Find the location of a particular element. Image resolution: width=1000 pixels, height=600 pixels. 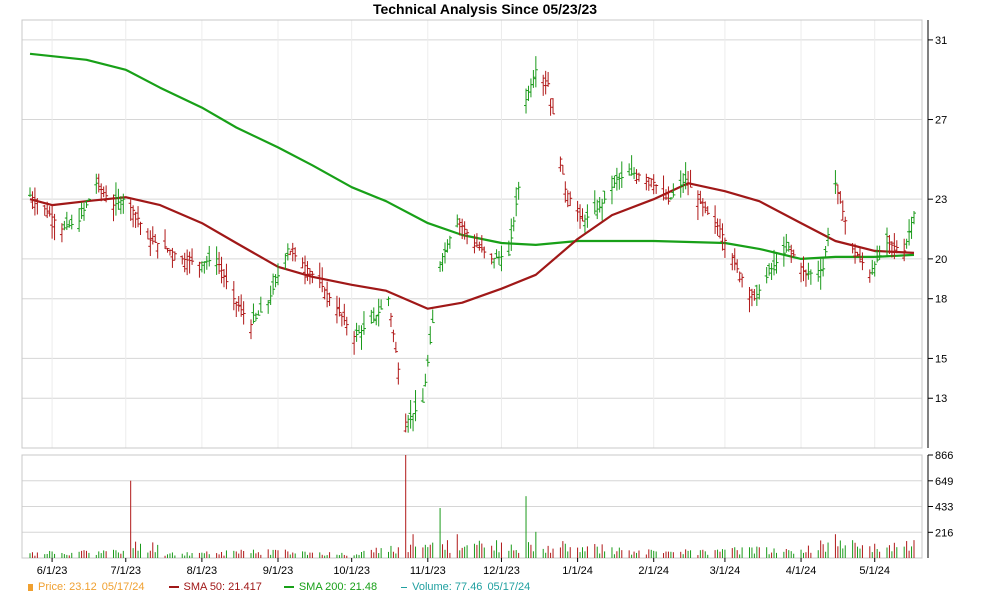

price-tick-label: 27 is located at coordinates (941, 121).